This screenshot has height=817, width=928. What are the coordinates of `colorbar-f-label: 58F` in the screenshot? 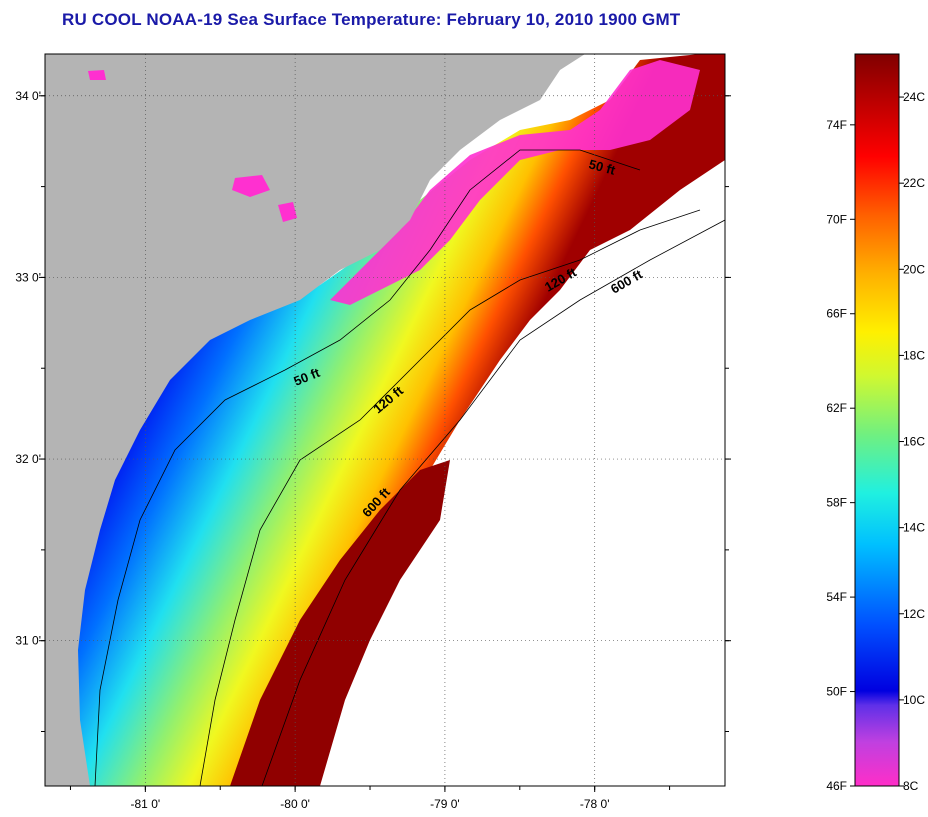 It's located at (836, 503).